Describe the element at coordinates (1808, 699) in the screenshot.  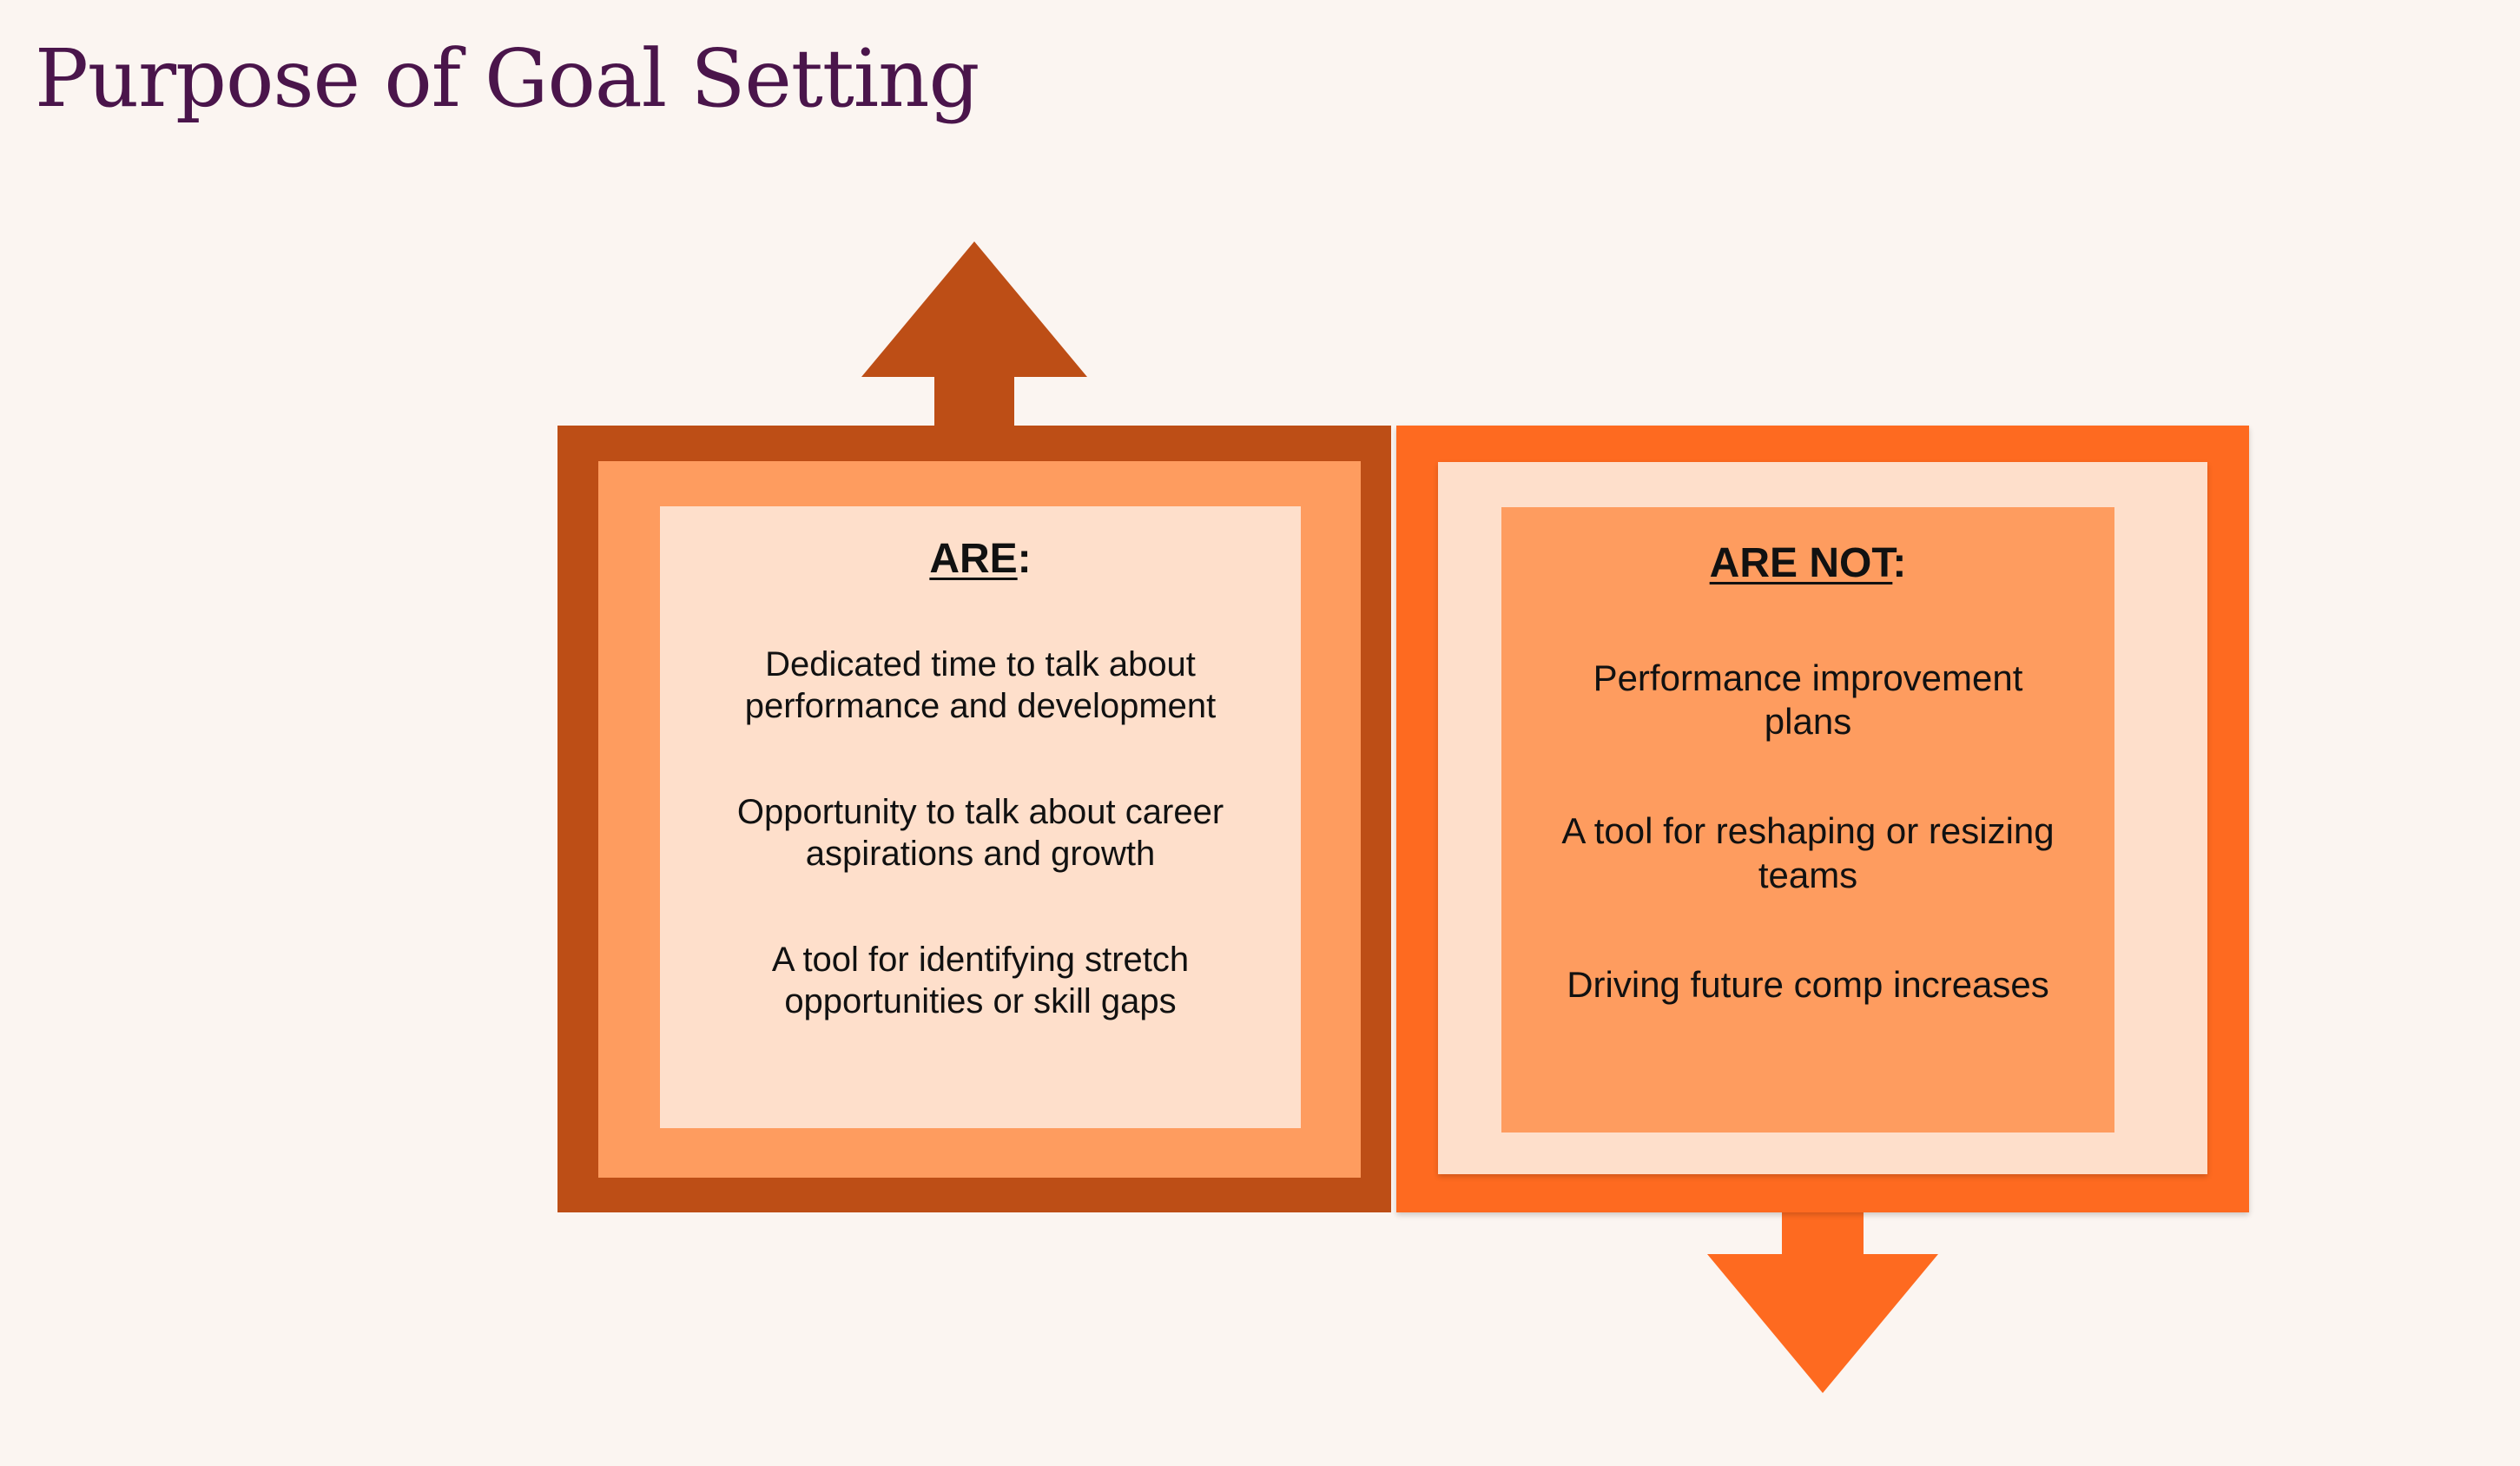
I see `are-not-item-pip: Performance improvement plans` at that location.